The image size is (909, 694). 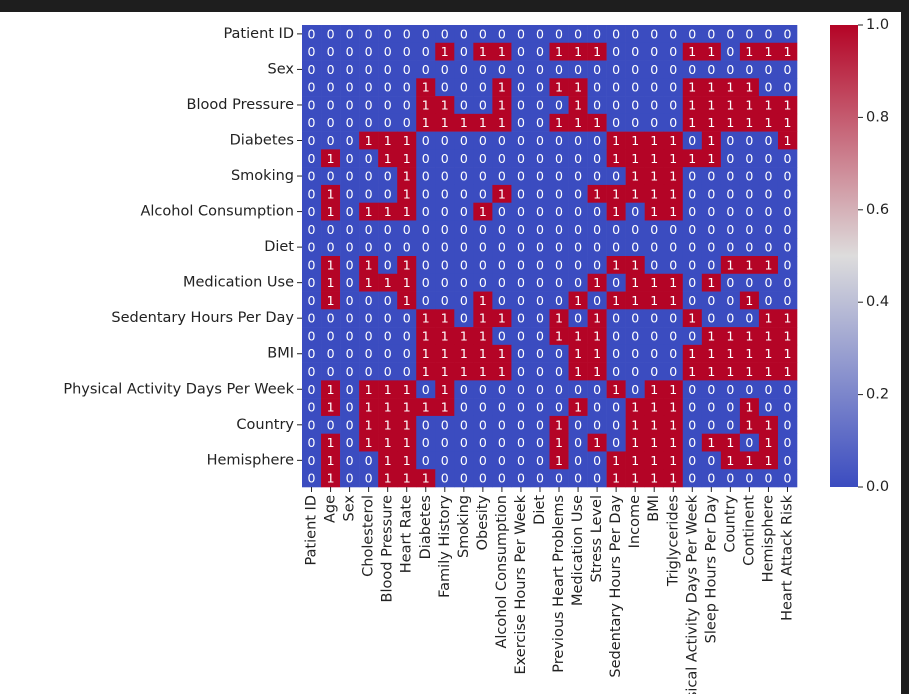 I want to click on x-tick-label: Hemisphere, so click(x=768, y=538).